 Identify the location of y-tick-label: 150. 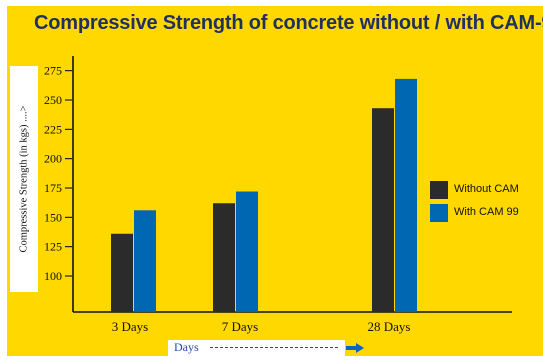
(53, 217).